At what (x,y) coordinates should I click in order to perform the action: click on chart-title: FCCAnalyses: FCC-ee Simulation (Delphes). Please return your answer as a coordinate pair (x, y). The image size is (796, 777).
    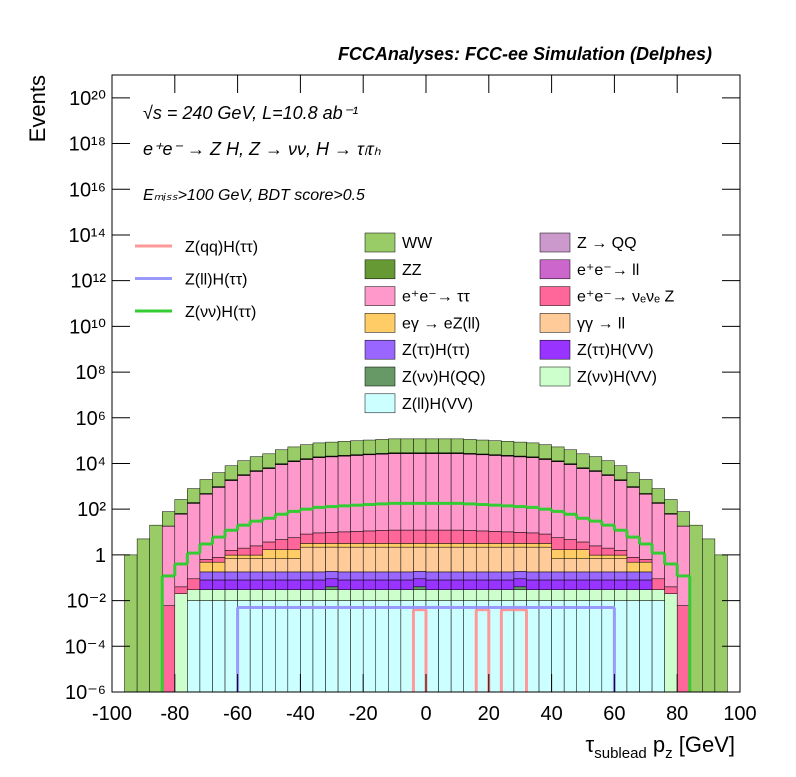
    Looking at the image, I should click on (525, 54).